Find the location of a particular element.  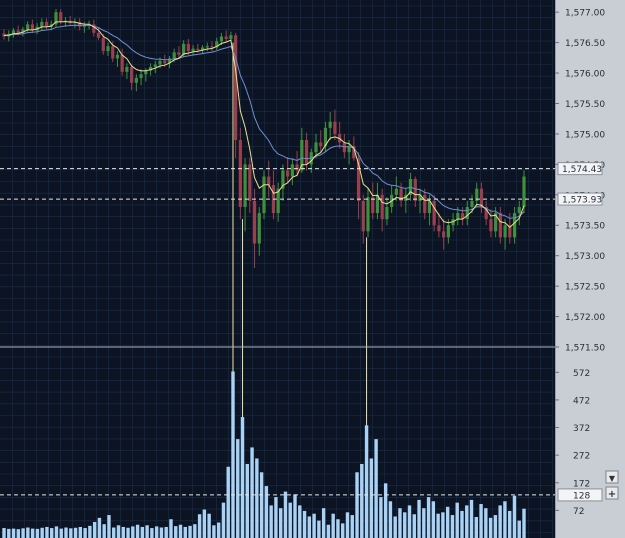

scroll-down-button is located at coordinates (612, 477).